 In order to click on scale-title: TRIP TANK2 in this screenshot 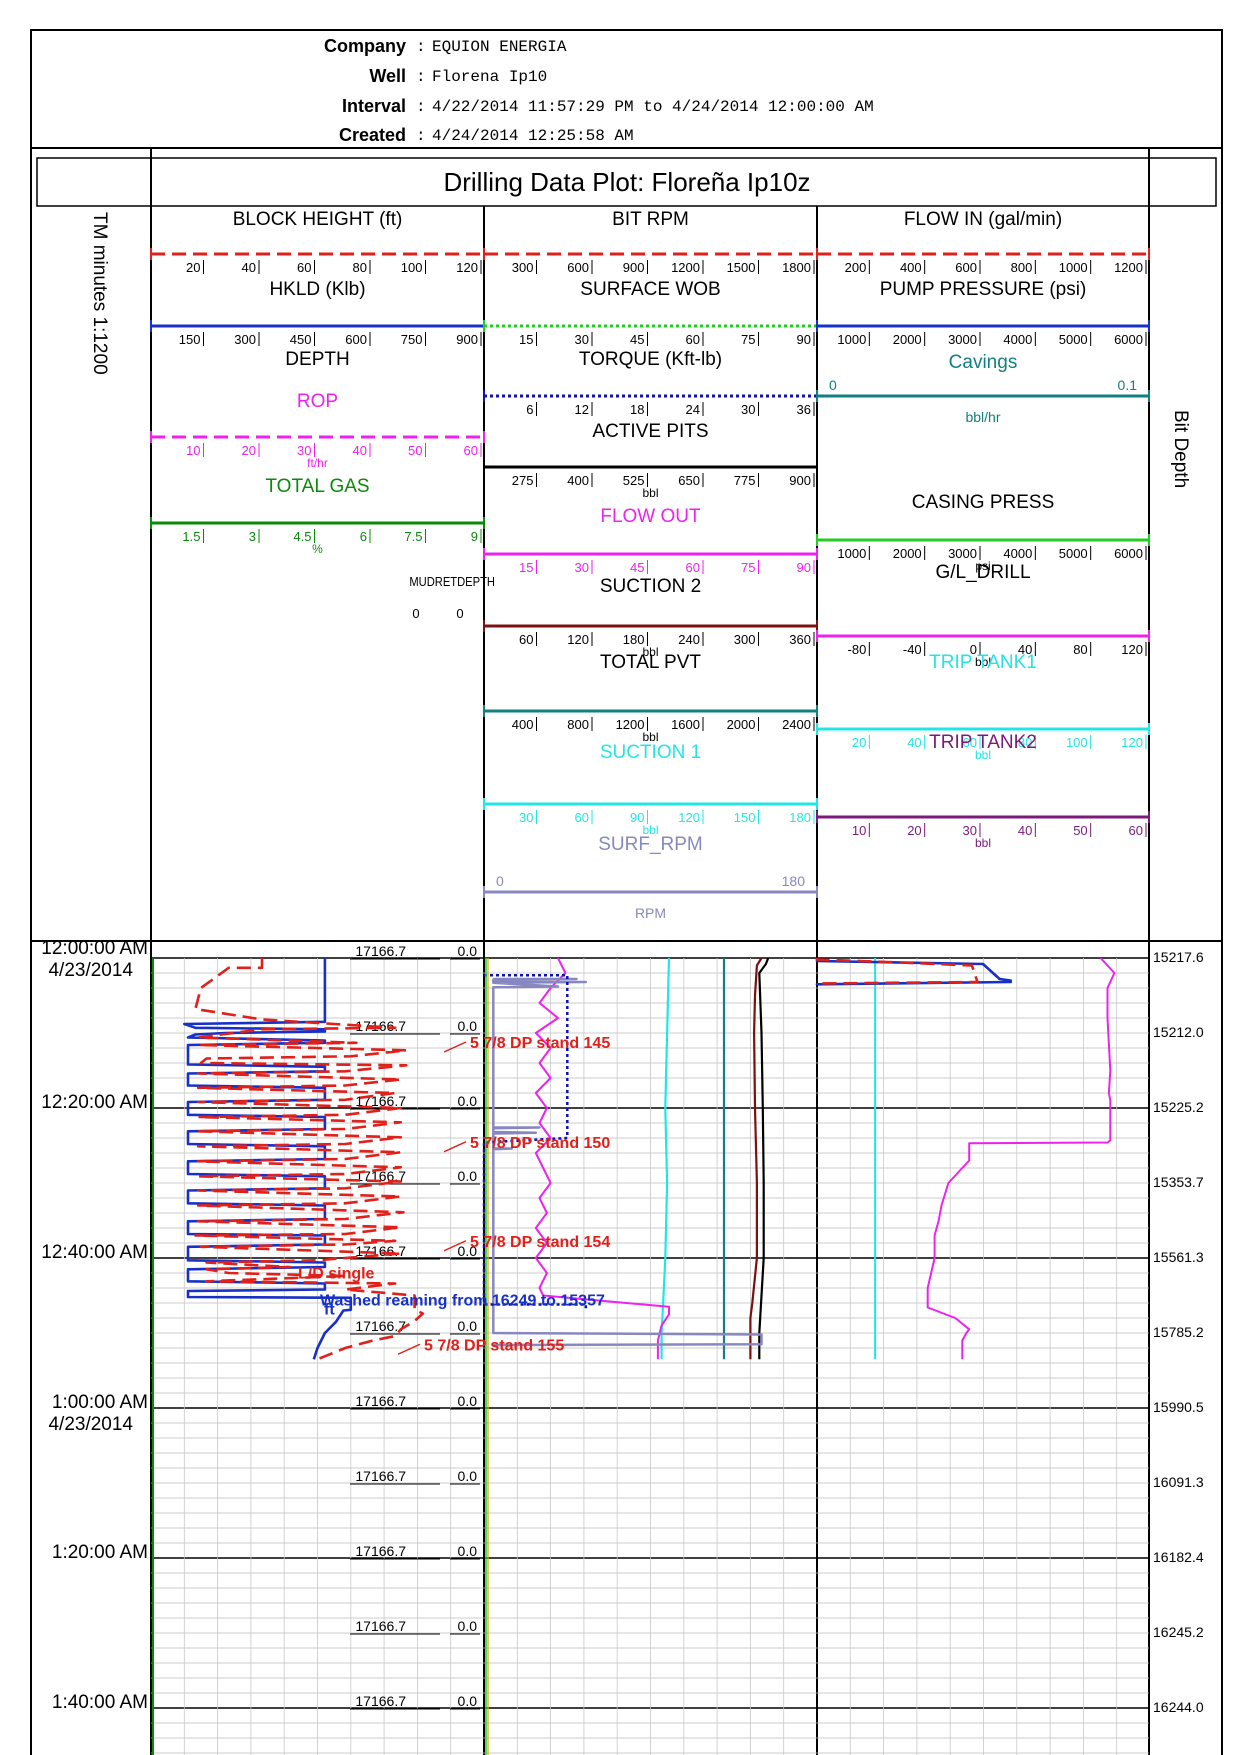, I will do `click(983, 742)`.